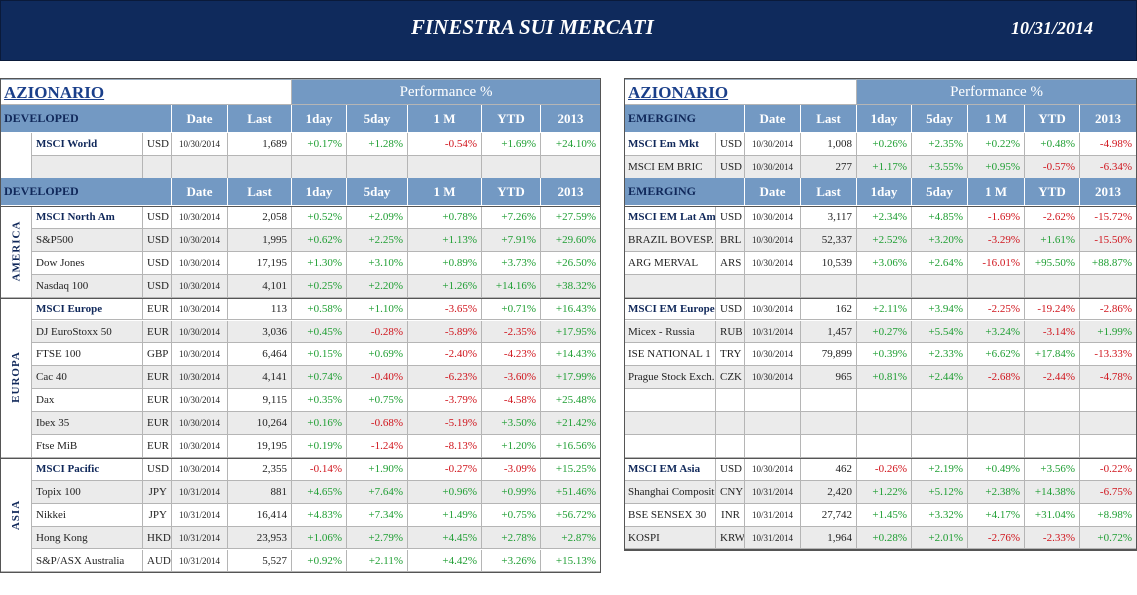  What do you see at coordinates (670, 469) in the screenshot?
I see `name: MSCI EM Asia` at bounding box center [670, 469].